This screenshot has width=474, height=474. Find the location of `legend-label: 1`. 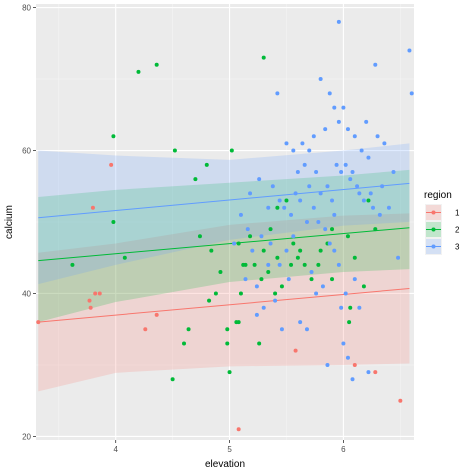

legend-label: 1 is located at coordinates (457, 213).